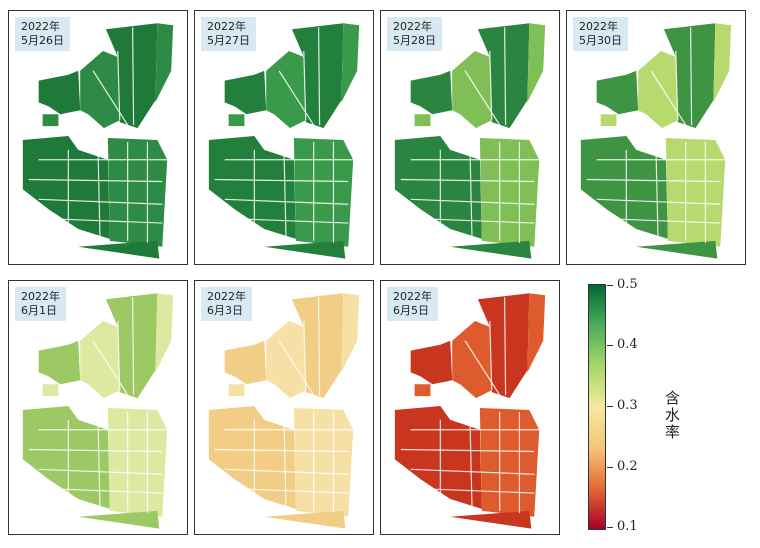 The width and height of the screenshot is (760, 548). What do you see at coordinates (414, 40) in the screenshot?
I see `date-day: 5月28日` at bounding box center [414, 40].